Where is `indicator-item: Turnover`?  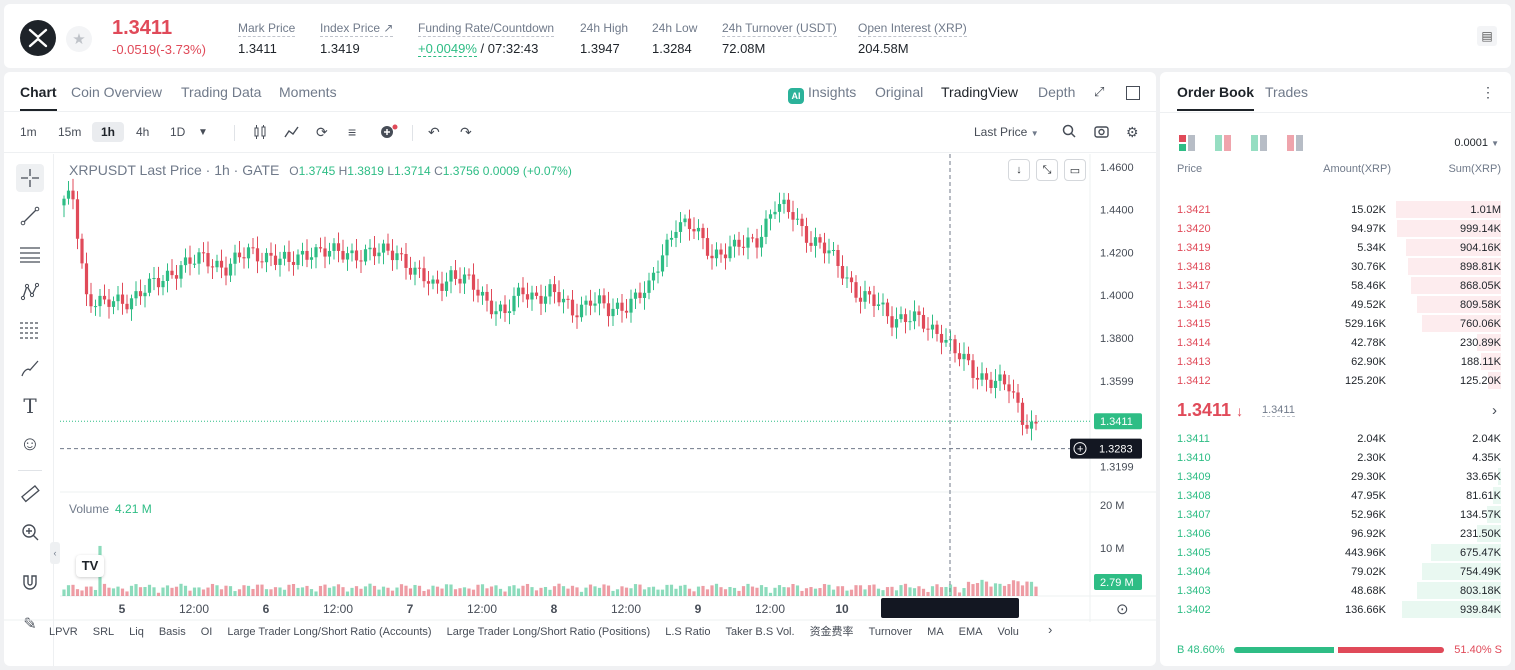
indicator-item: Turnover is located at coordinates (890, 632).